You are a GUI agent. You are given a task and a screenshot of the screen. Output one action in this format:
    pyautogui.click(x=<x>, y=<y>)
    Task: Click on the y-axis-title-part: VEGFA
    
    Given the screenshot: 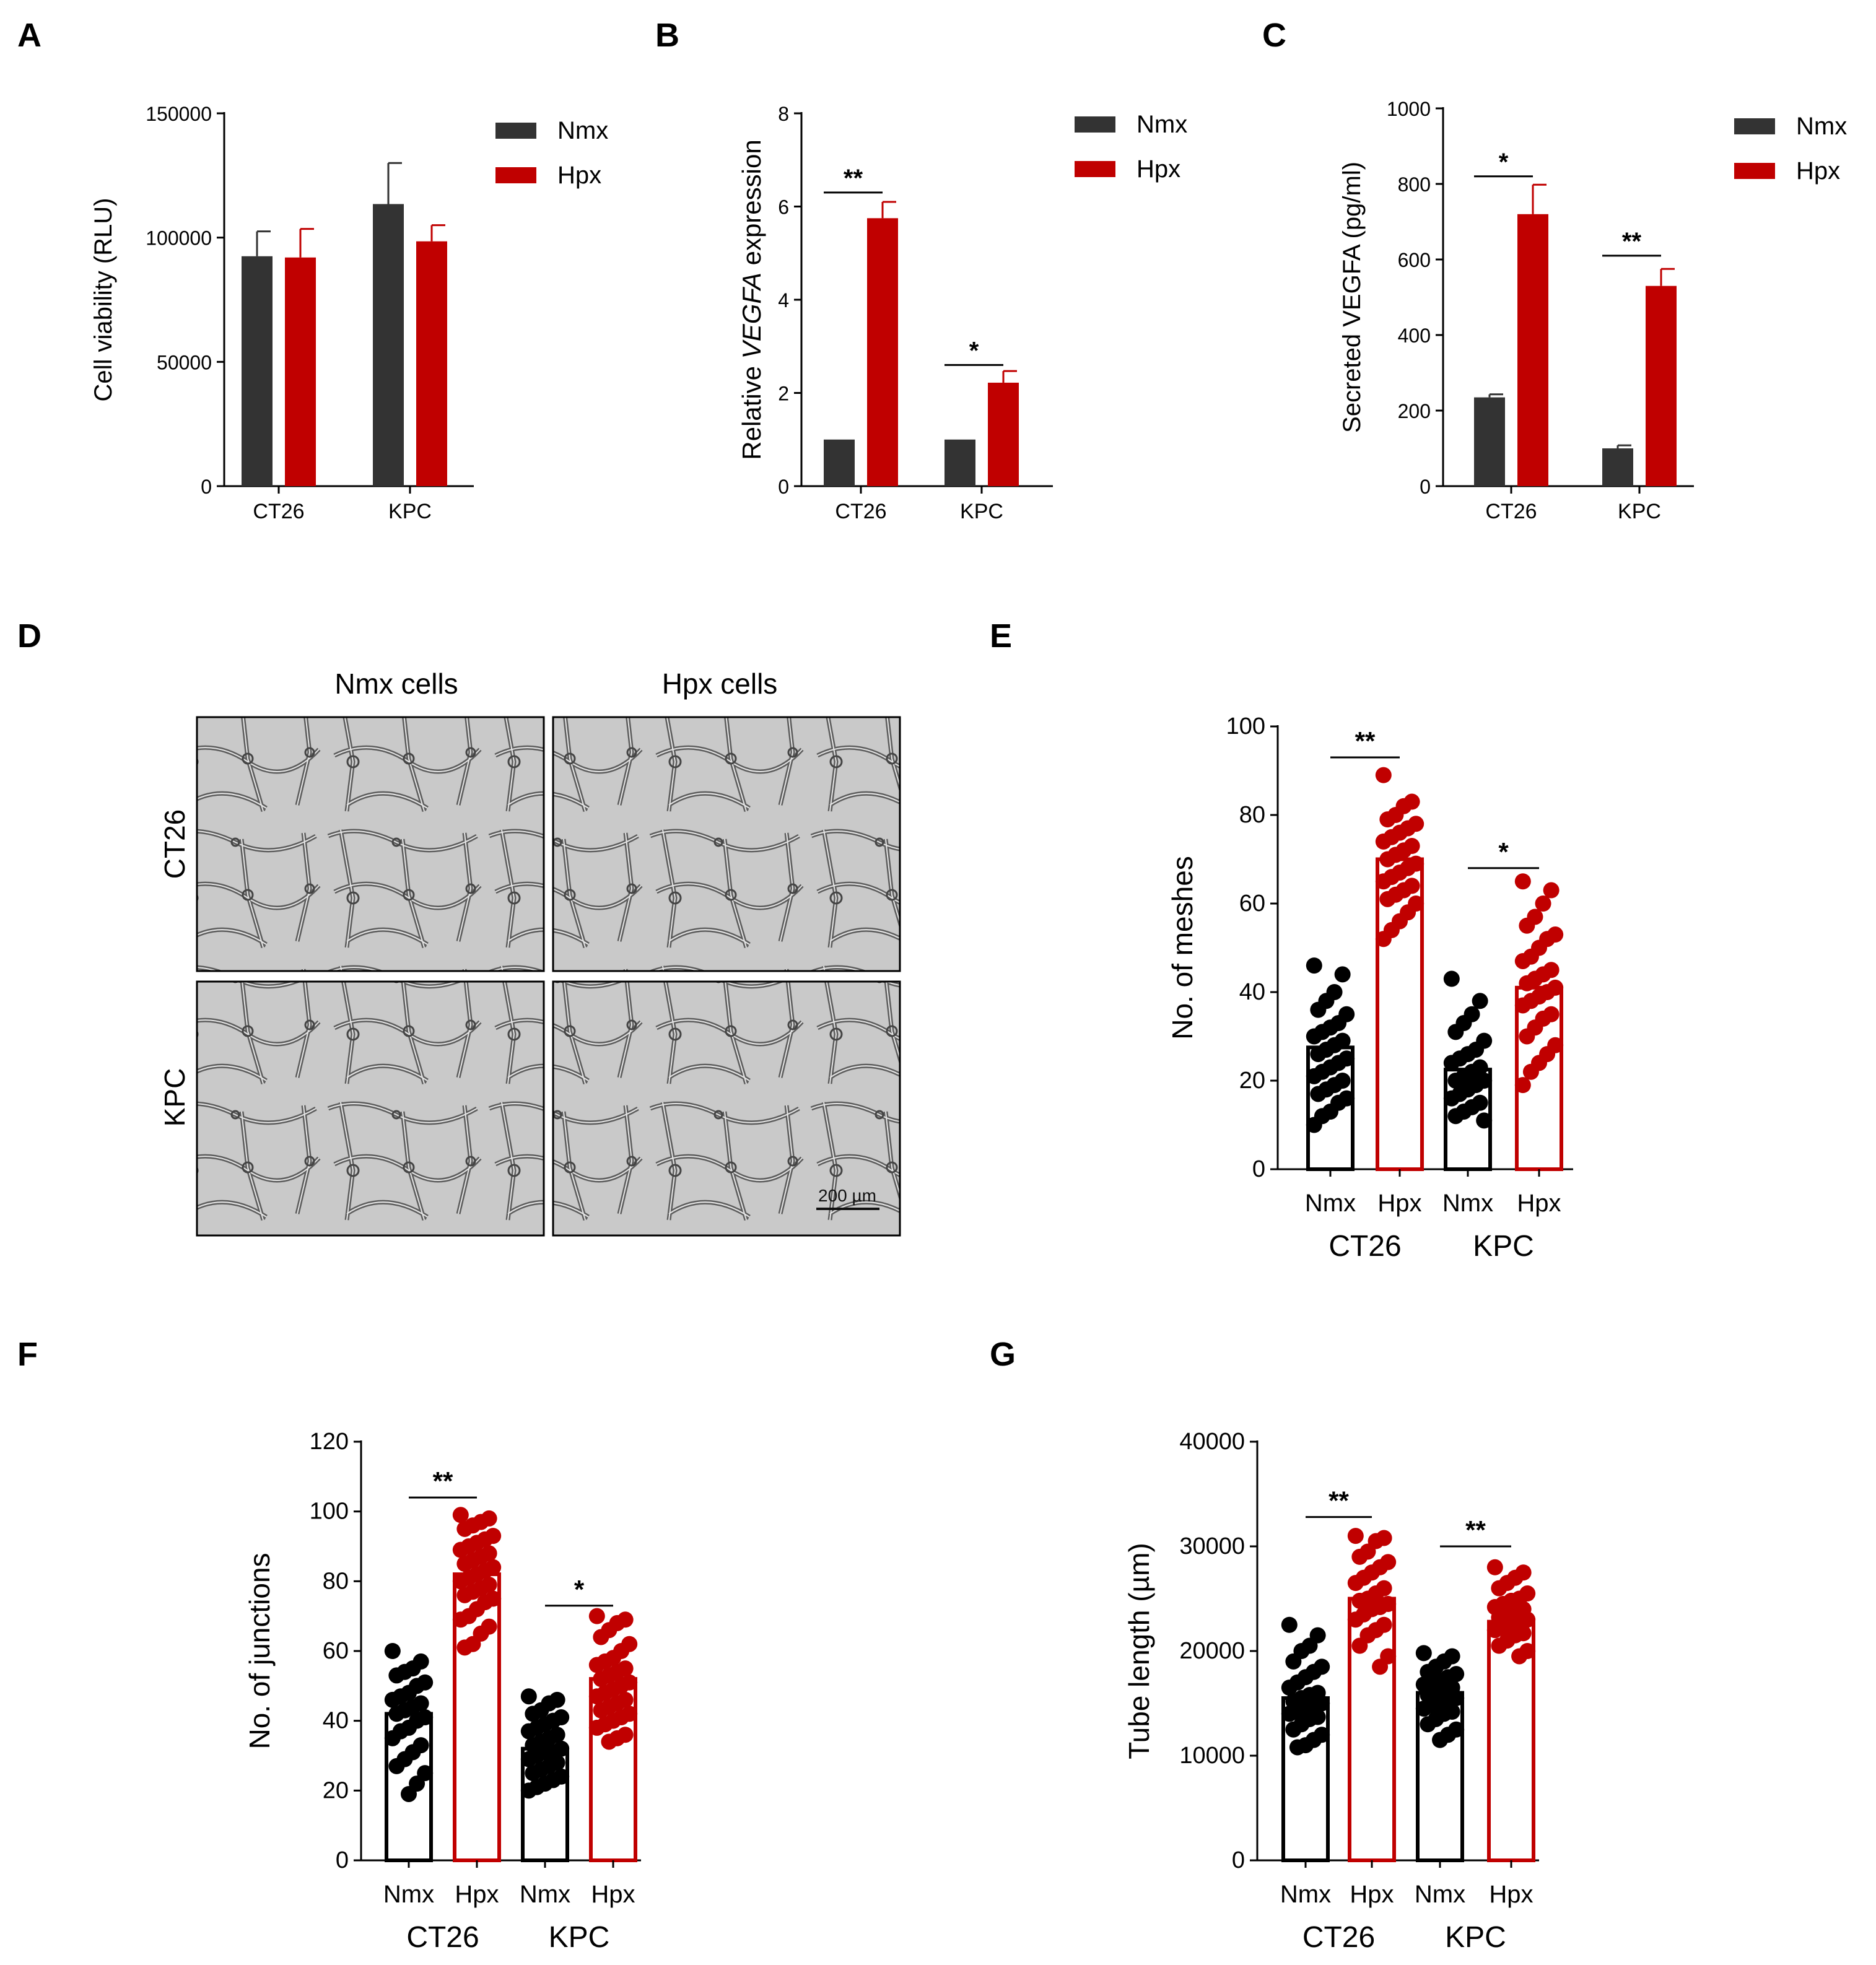 What is the action you would take?
    pyautogui.click(x=751, y=315)
    